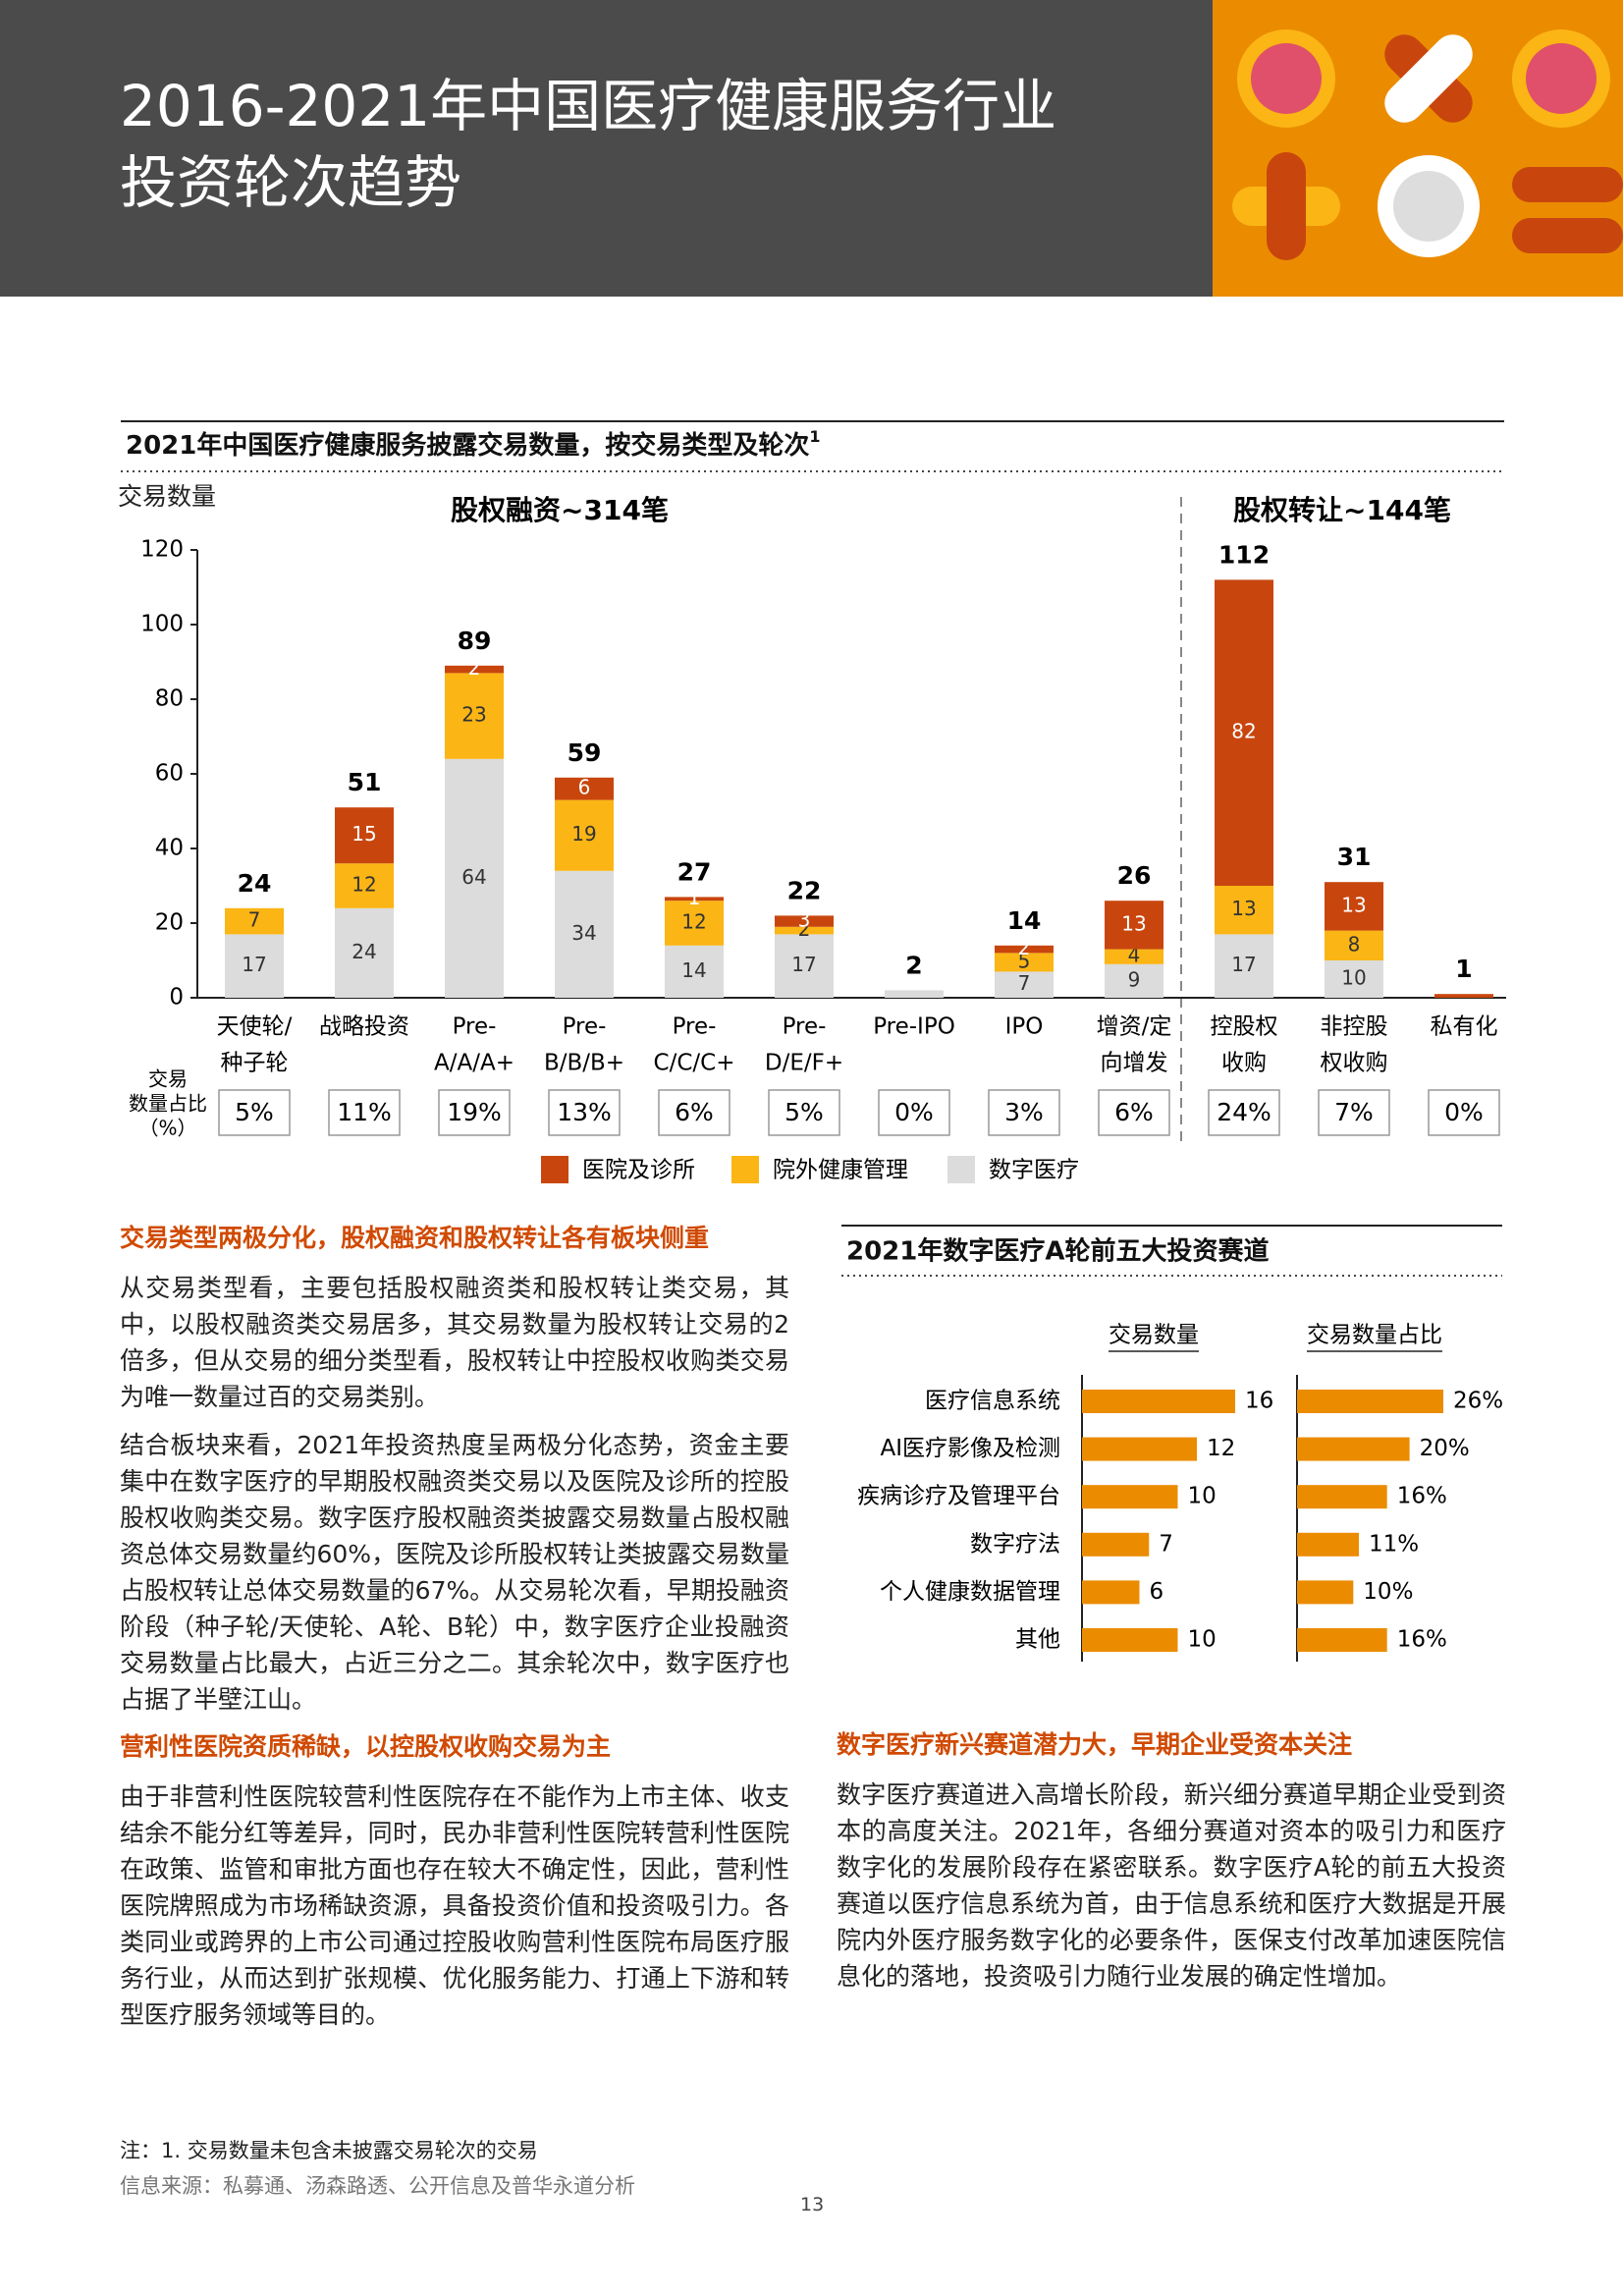 This screenshot has width=1623, height=2296. I want to click on y-tick-label: 0, so click(176, 998).